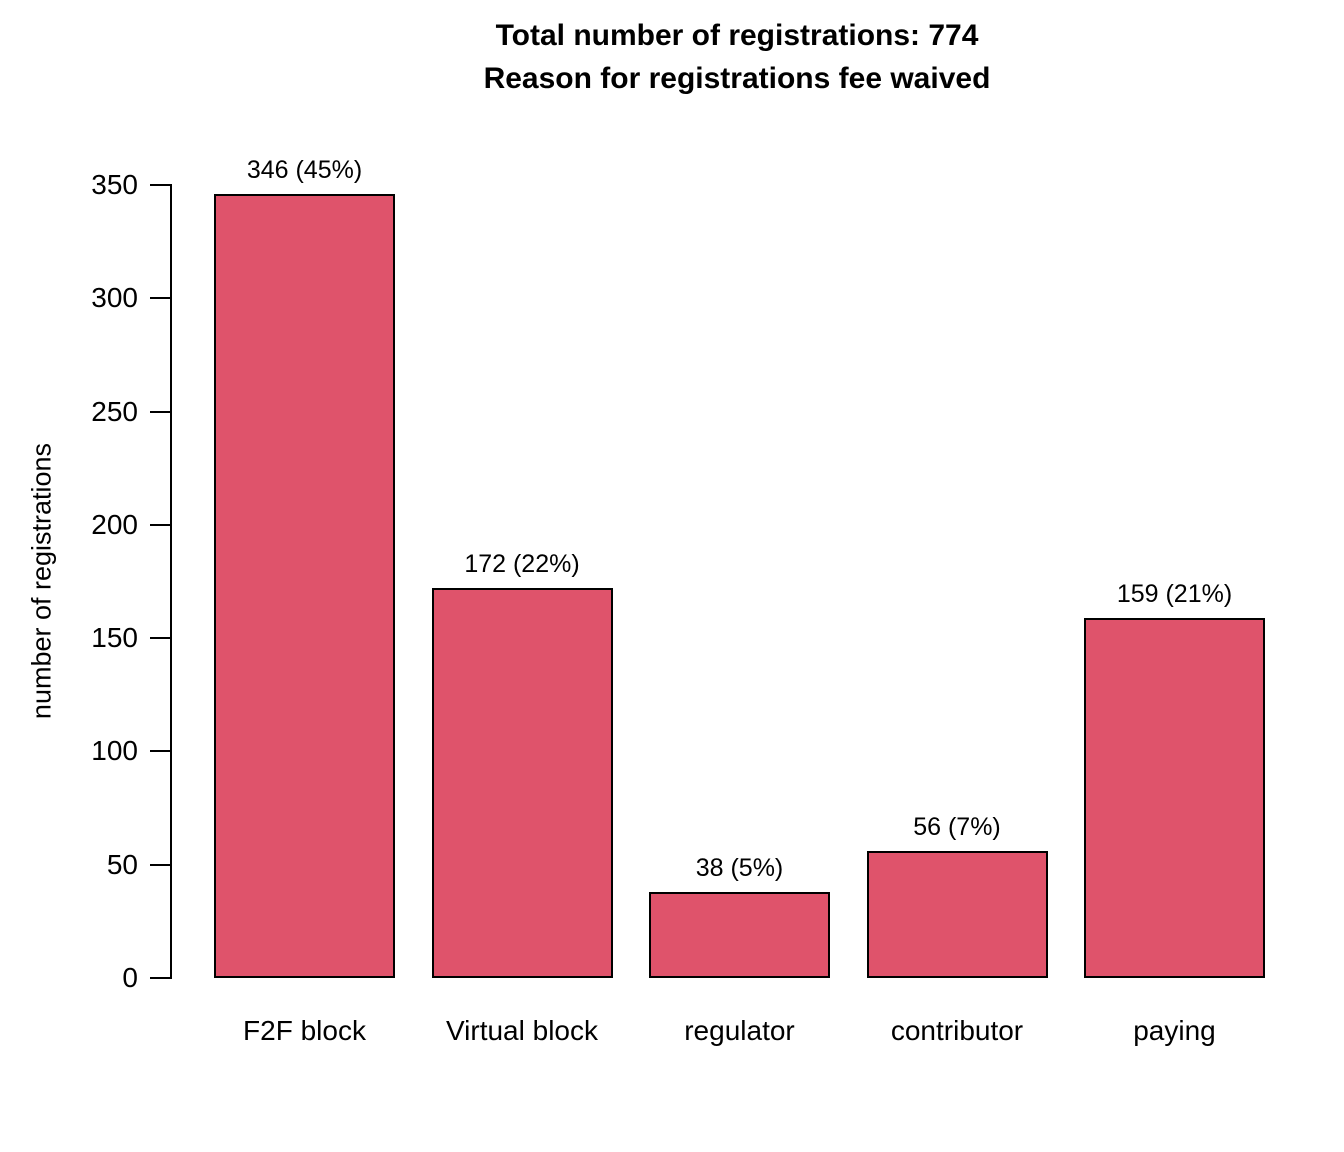  Describe the element at coordinates (114, 298) in the screenshot. I see `y-tick-label: 300` at that location.